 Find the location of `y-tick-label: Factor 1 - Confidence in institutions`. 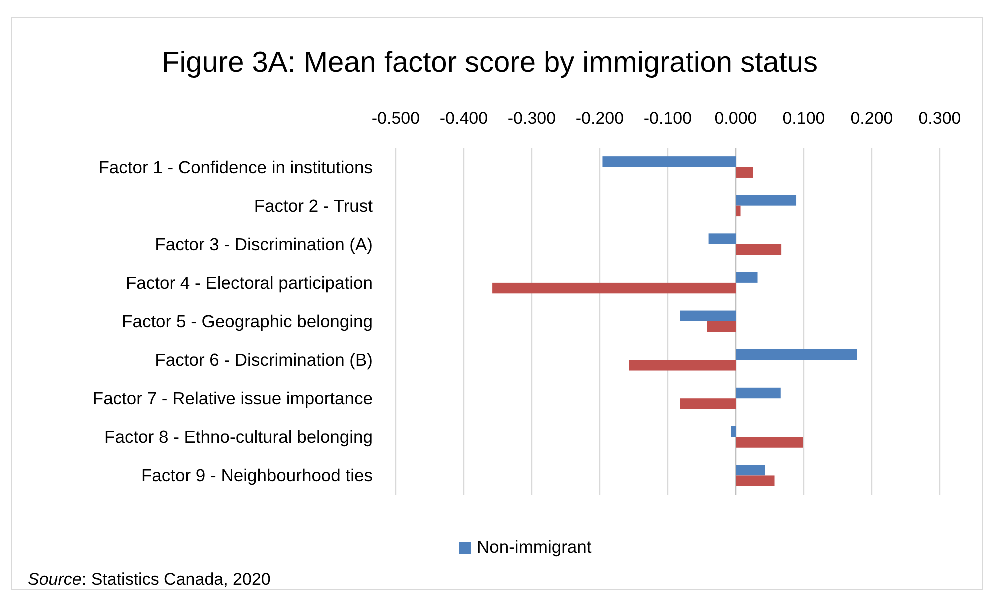

y-tick-label: Factor 1 - Confidence in institutions is located at coordinates (236, 167).